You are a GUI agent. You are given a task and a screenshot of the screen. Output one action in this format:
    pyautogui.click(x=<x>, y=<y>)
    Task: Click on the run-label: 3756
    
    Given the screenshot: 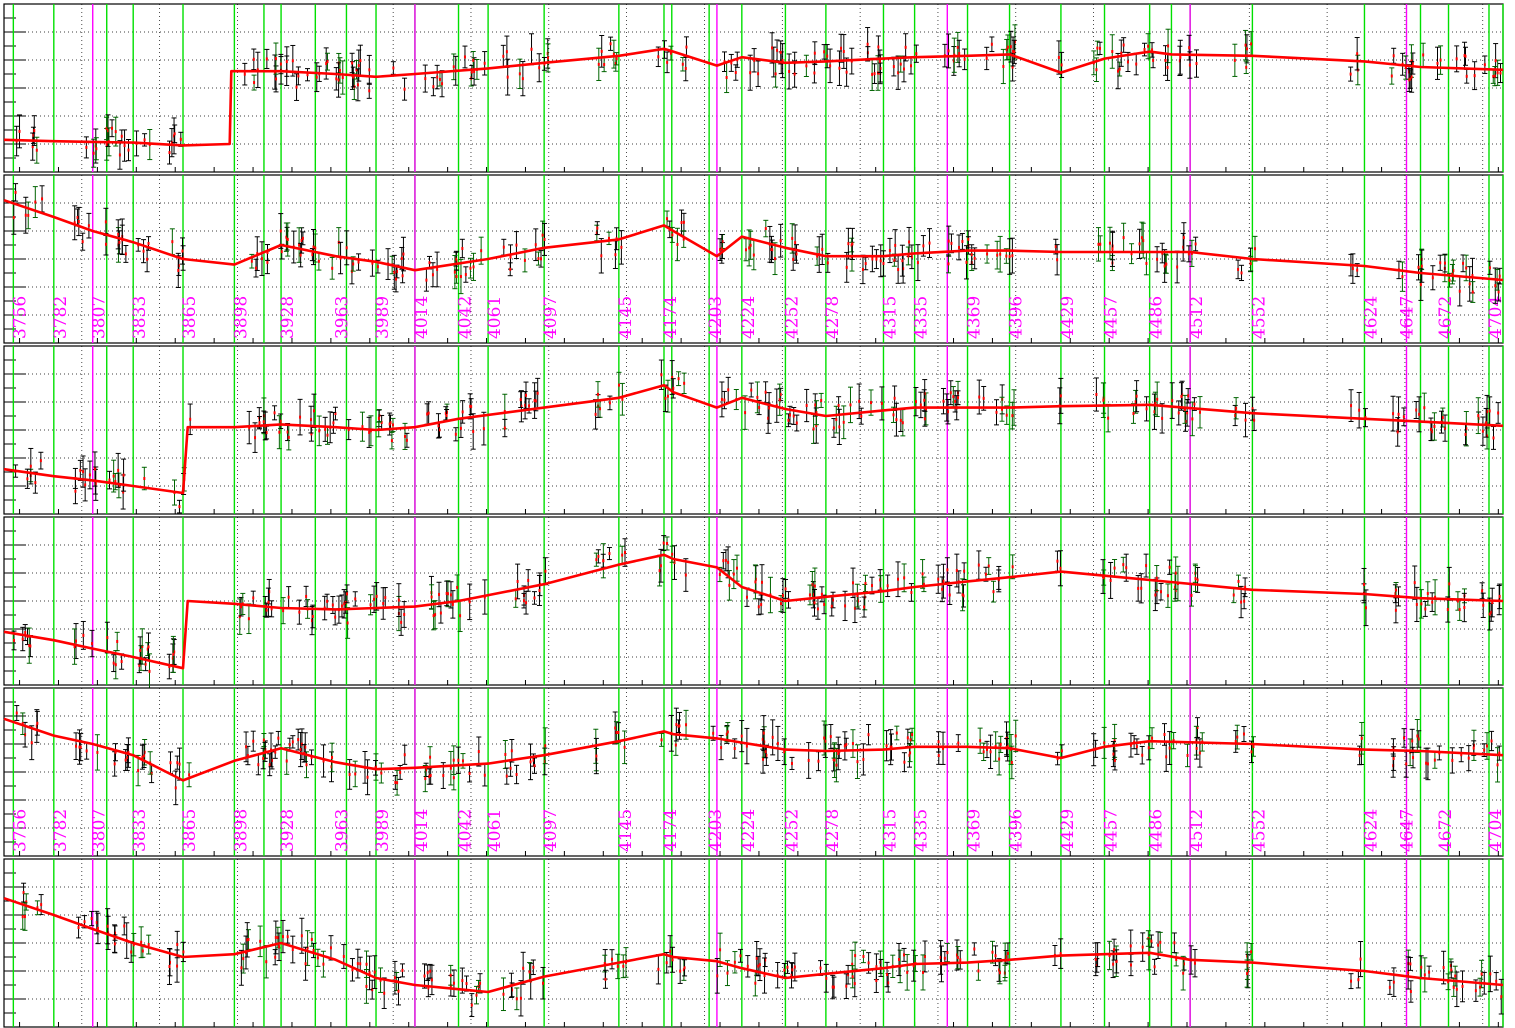 What is the action you would take?
    pyautogui.click(x=20, y=317)
    